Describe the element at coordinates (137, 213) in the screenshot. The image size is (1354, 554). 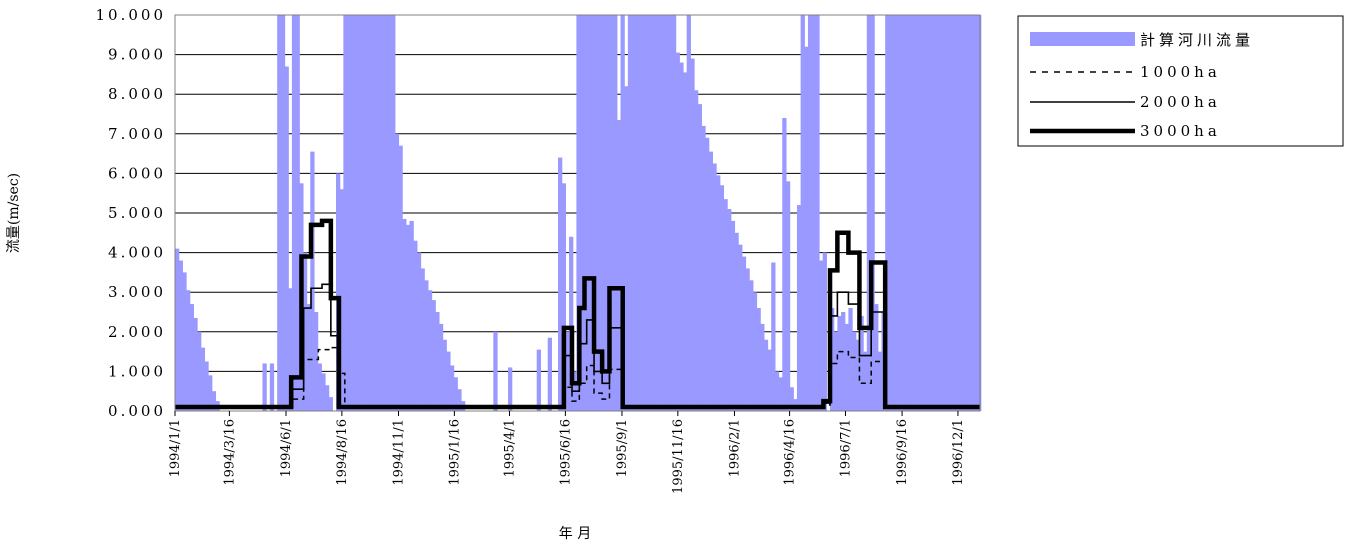
I see `y-tick-label: 5.000` at that location.